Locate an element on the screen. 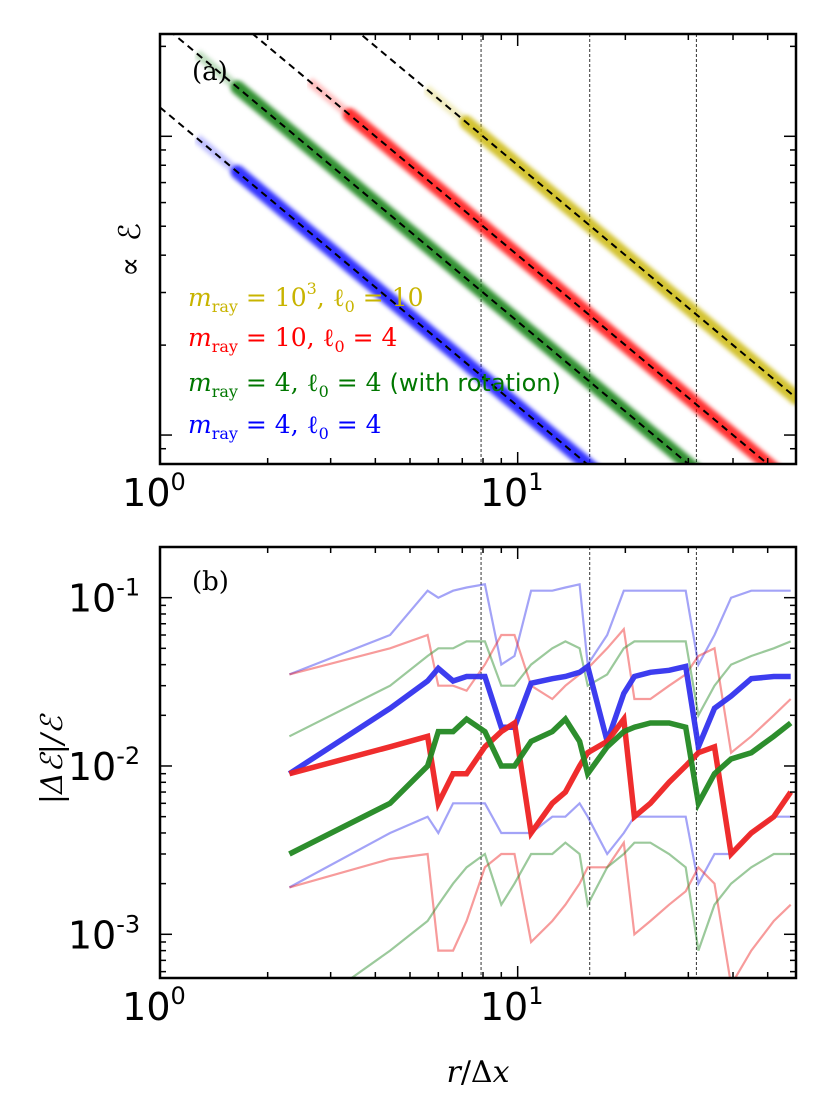 This screenshot has width=830, height=1107. legend-text-part: (with rotation) is located at coordinates (474, 383).